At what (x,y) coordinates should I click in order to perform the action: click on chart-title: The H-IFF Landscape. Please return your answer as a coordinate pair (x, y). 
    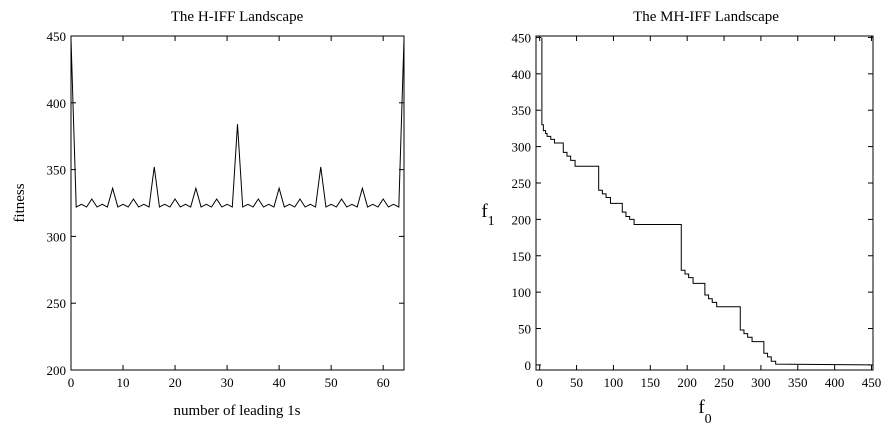
    Looking at the image, I should click on (237, 17).